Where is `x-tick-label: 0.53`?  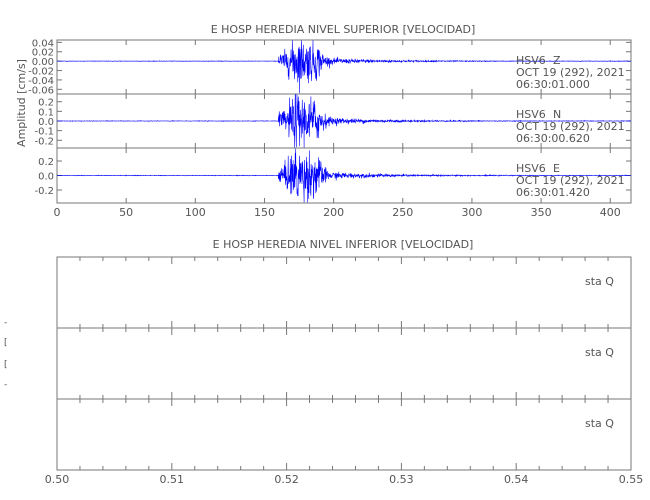
x-tick-label: 0.53 is located at coordinates (401, 479).